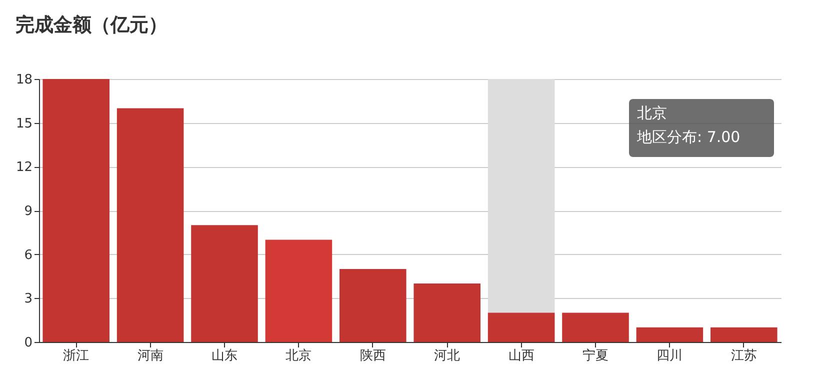  Describe the element at coordinates (595, 356) in the screenshot. I see `x-tick-label: 宁夏` at that location.